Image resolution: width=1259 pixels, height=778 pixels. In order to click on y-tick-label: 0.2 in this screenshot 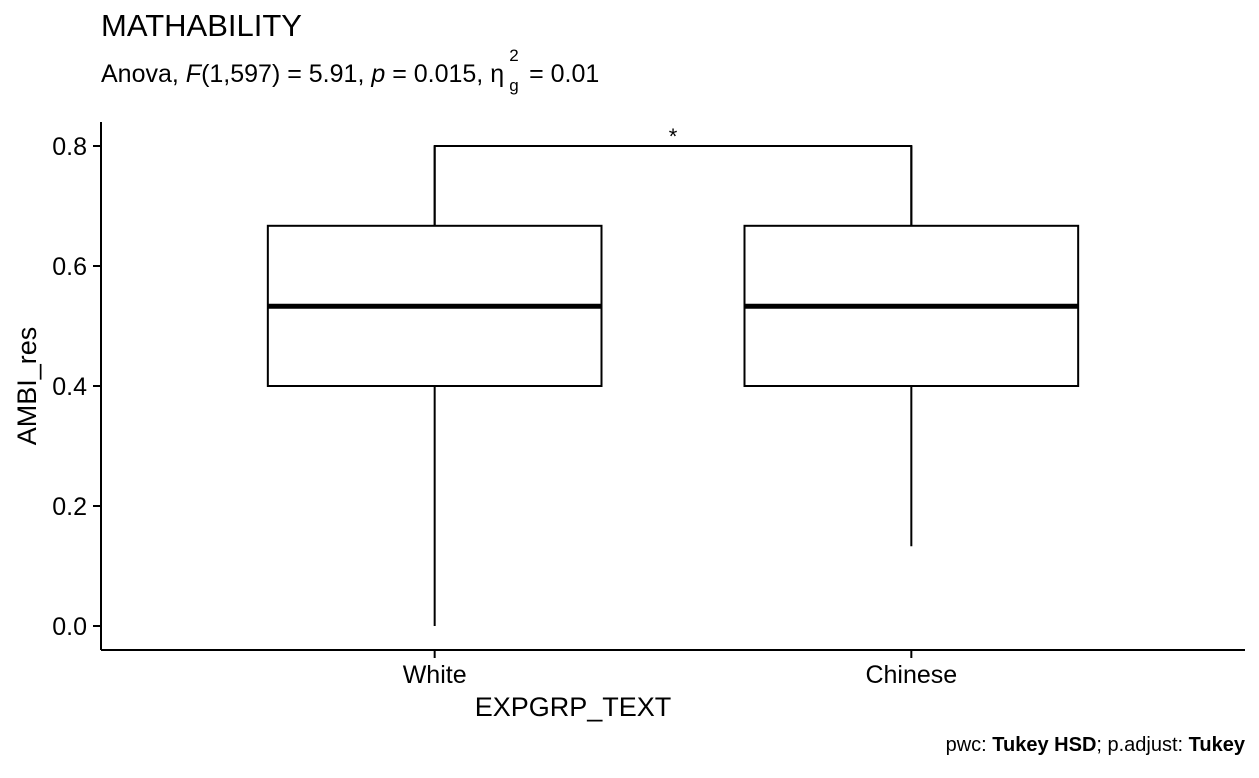, I will do `click(69, 507)`.